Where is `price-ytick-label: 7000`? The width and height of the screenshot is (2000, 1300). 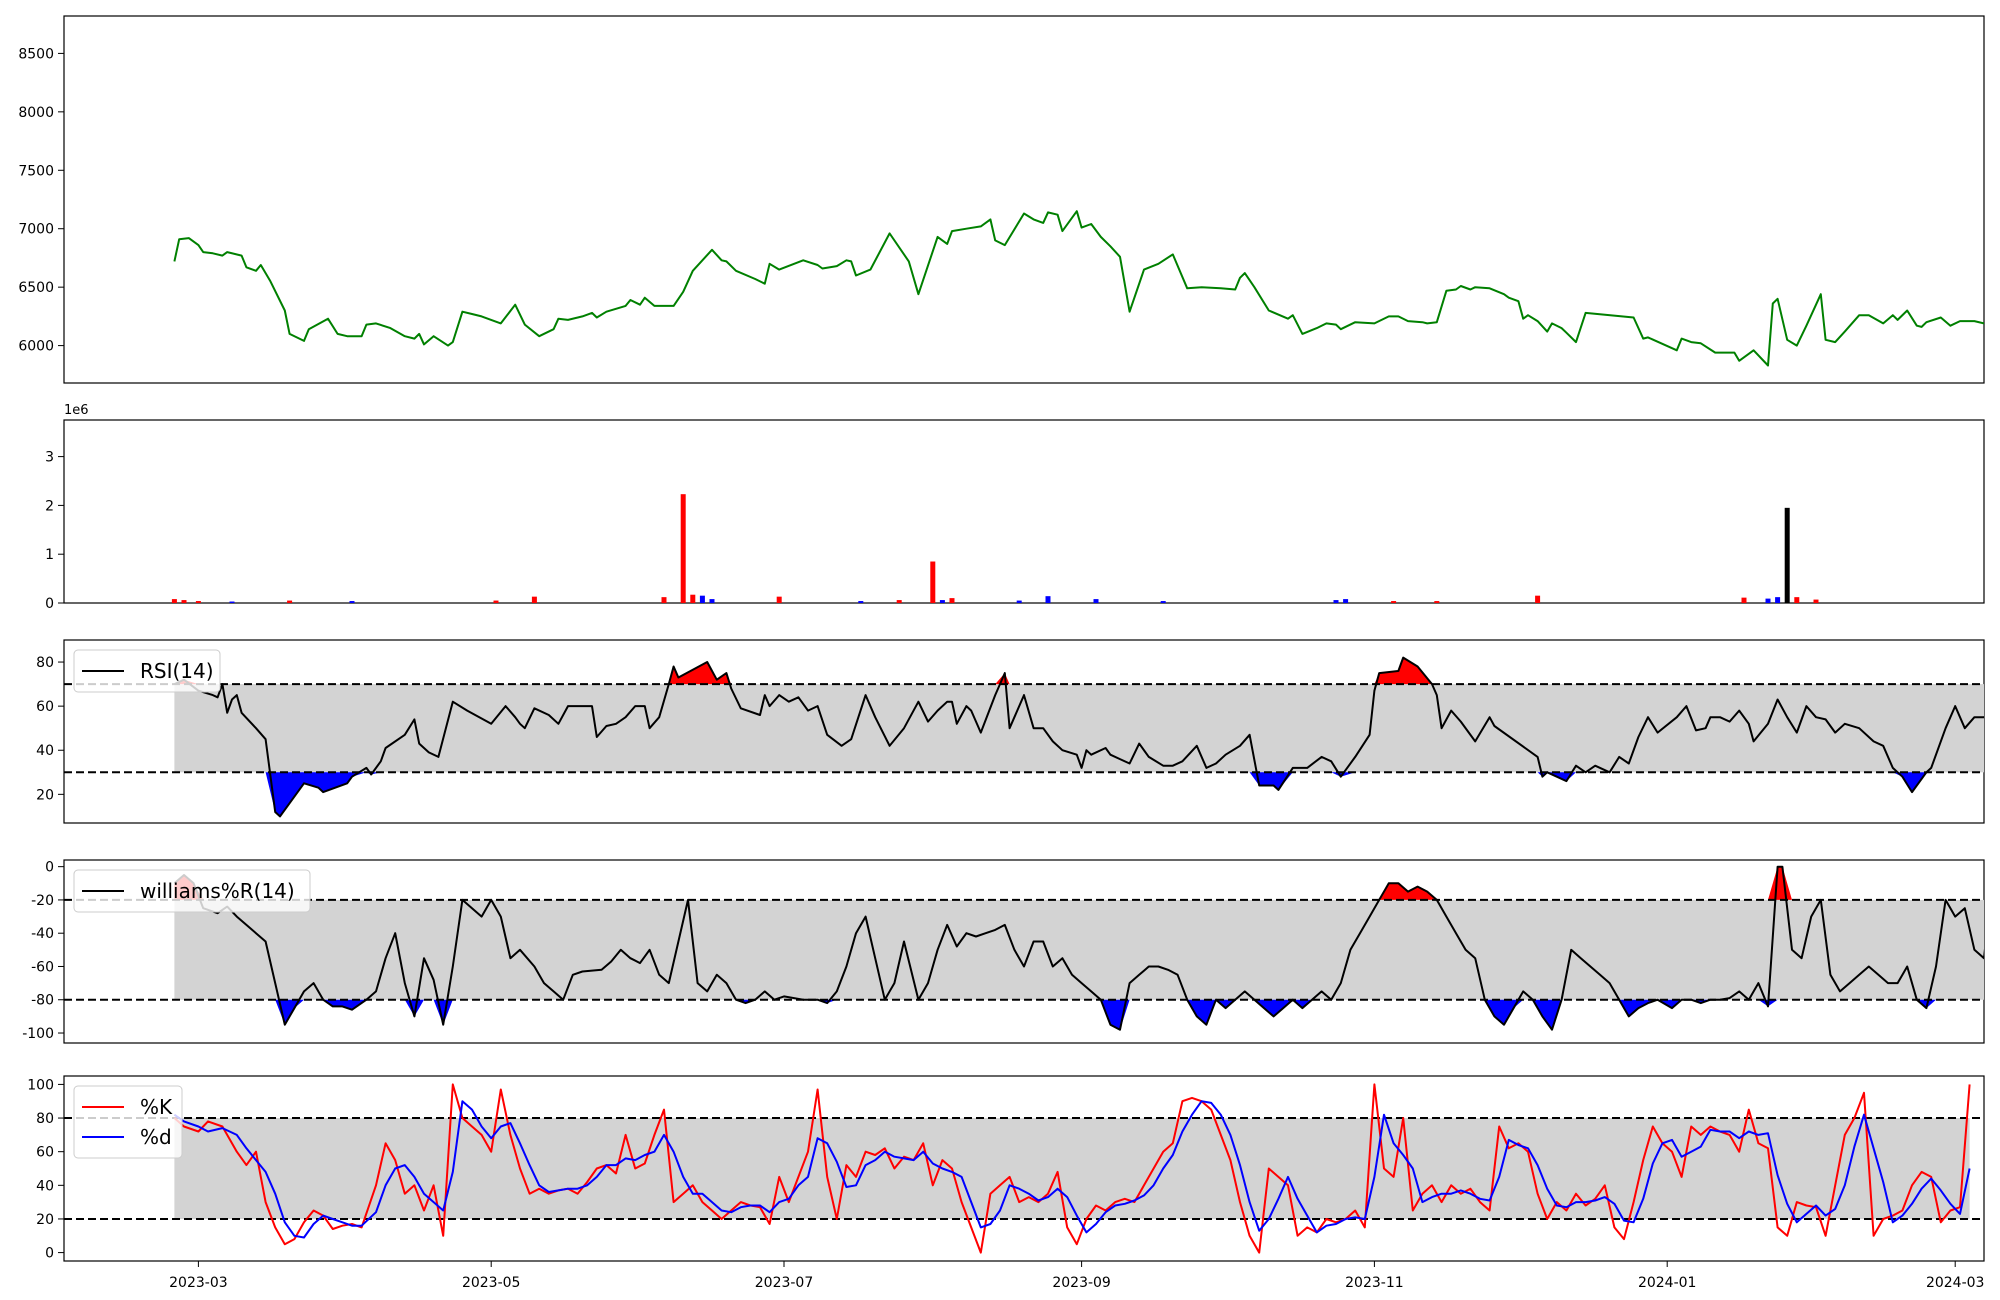 price-ytick-label: 7000 is located at coordinates (36, 230).